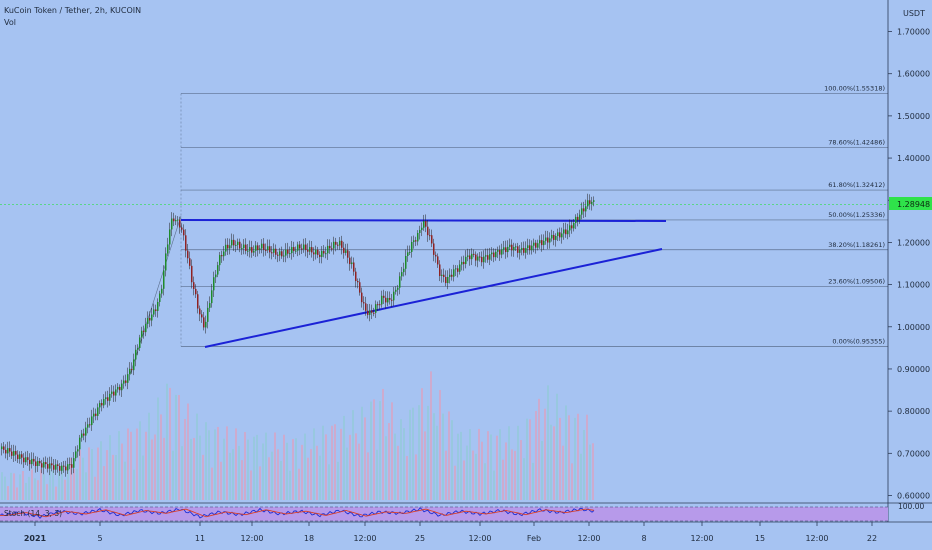 The width and height of the screenshot is (932, 550). I want to click on support-trendline, so click(433, 298).